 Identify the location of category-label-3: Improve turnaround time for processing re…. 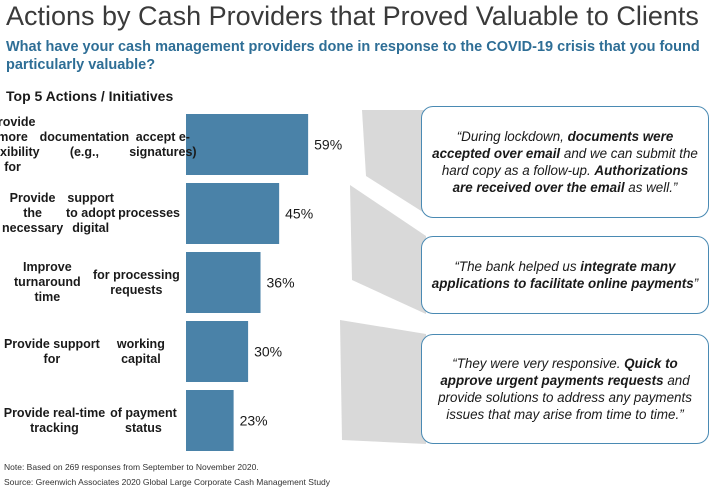
(97, 282).